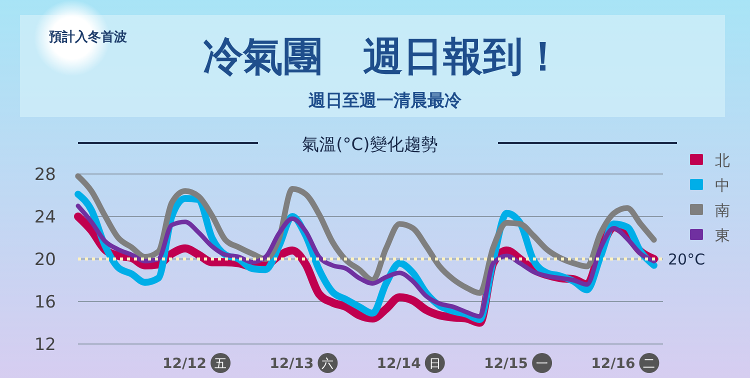  Describe the element at coordinates (194, 364) in the screenshot. I see `x-tick-label: 12/12 五` at that location.